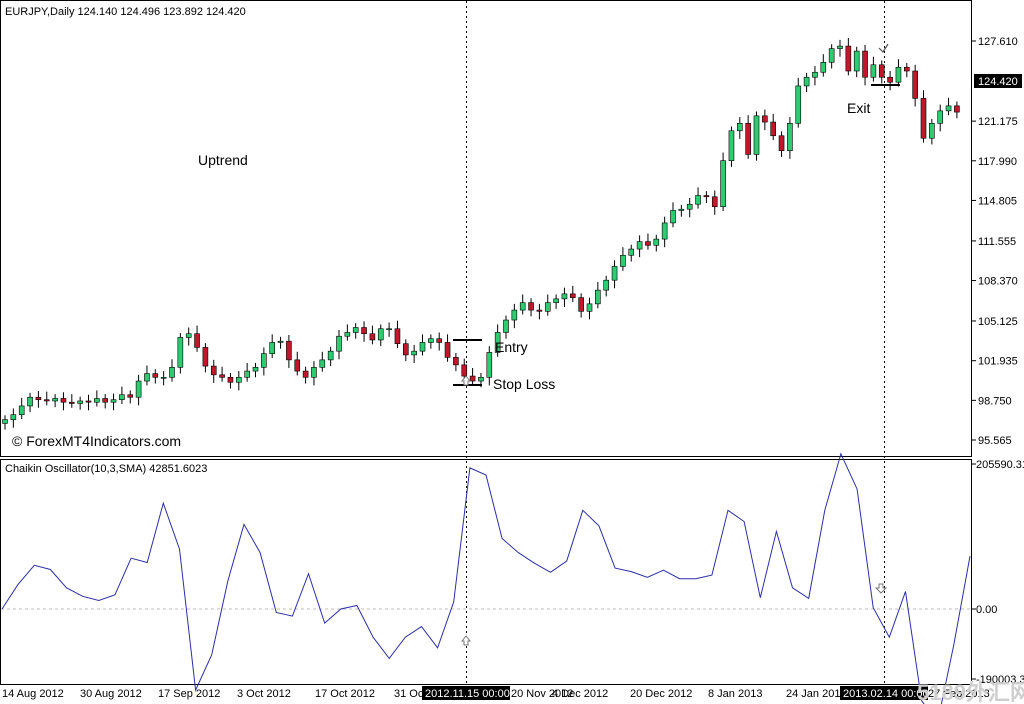  I want to click on exit-label: Exit, so click(858, 108).